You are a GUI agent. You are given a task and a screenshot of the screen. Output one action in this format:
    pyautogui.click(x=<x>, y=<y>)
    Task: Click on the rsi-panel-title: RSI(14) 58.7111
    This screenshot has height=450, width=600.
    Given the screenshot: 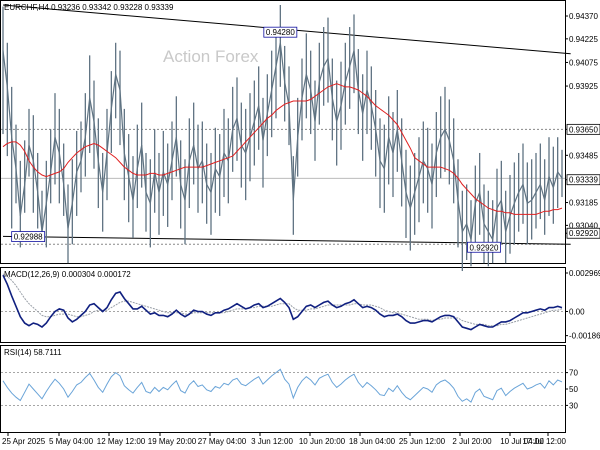 What is the action you would take?
    pyautogui.click(x=33, y=352)
    